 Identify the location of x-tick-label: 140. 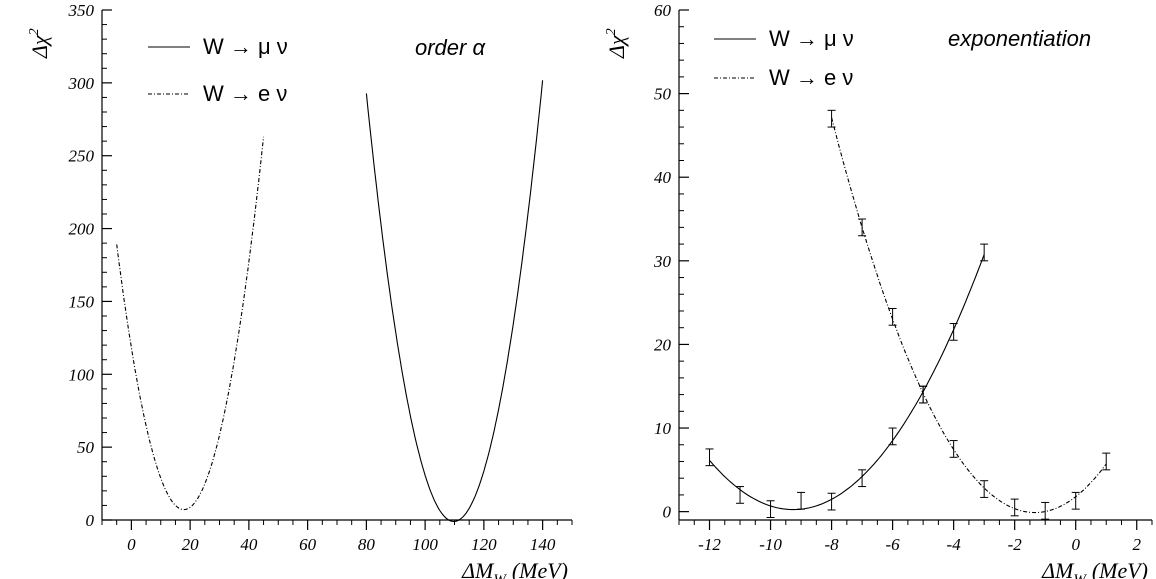
(543, 544).